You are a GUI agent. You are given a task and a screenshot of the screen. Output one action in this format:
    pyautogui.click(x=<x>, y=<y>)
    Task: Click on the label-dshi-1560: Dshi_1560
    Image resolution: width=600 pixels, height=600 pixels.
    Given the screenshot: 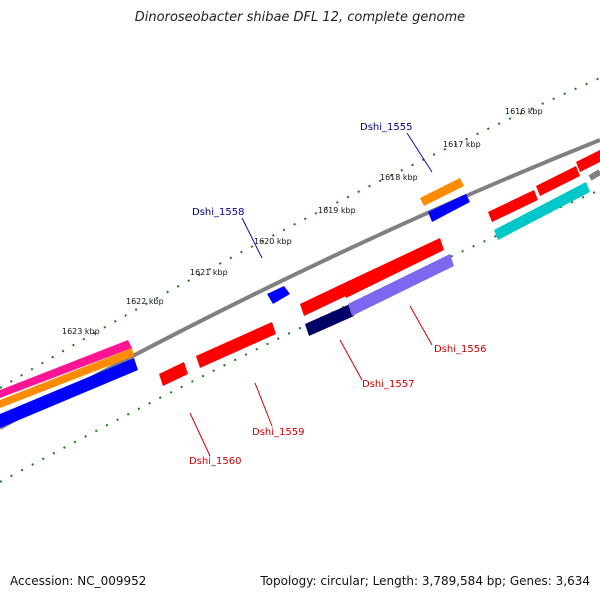 What is the action you would take?
    pyautogui.click(x=215, y=461)
    